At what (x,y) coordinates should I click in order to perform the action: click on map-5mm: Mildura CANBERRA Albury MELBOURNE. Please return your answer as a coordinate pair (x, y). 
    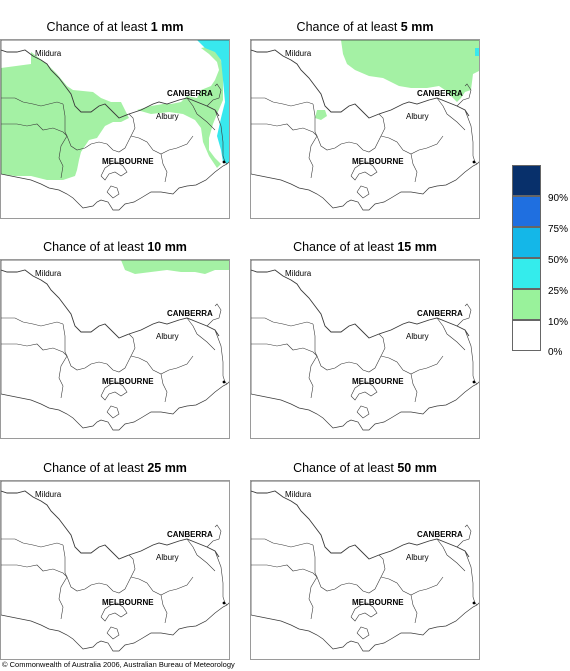
    Looking at the image, I should click on (365, 129).